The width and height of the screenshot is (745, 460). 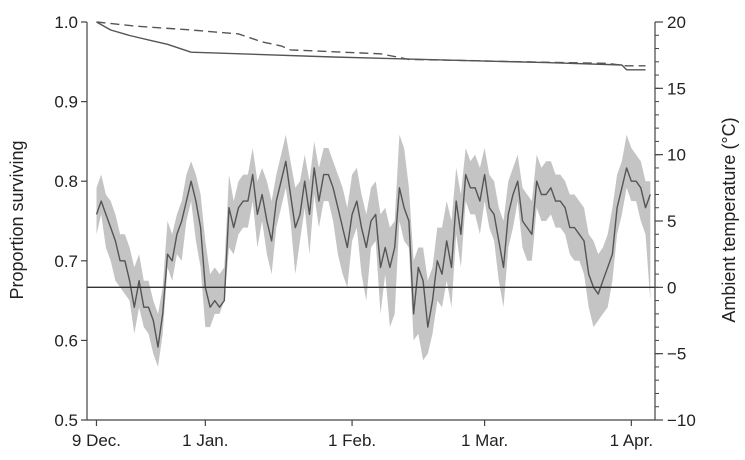 I want to click on left-axis-tick-label: 1.0, so click(x=66, y=22).